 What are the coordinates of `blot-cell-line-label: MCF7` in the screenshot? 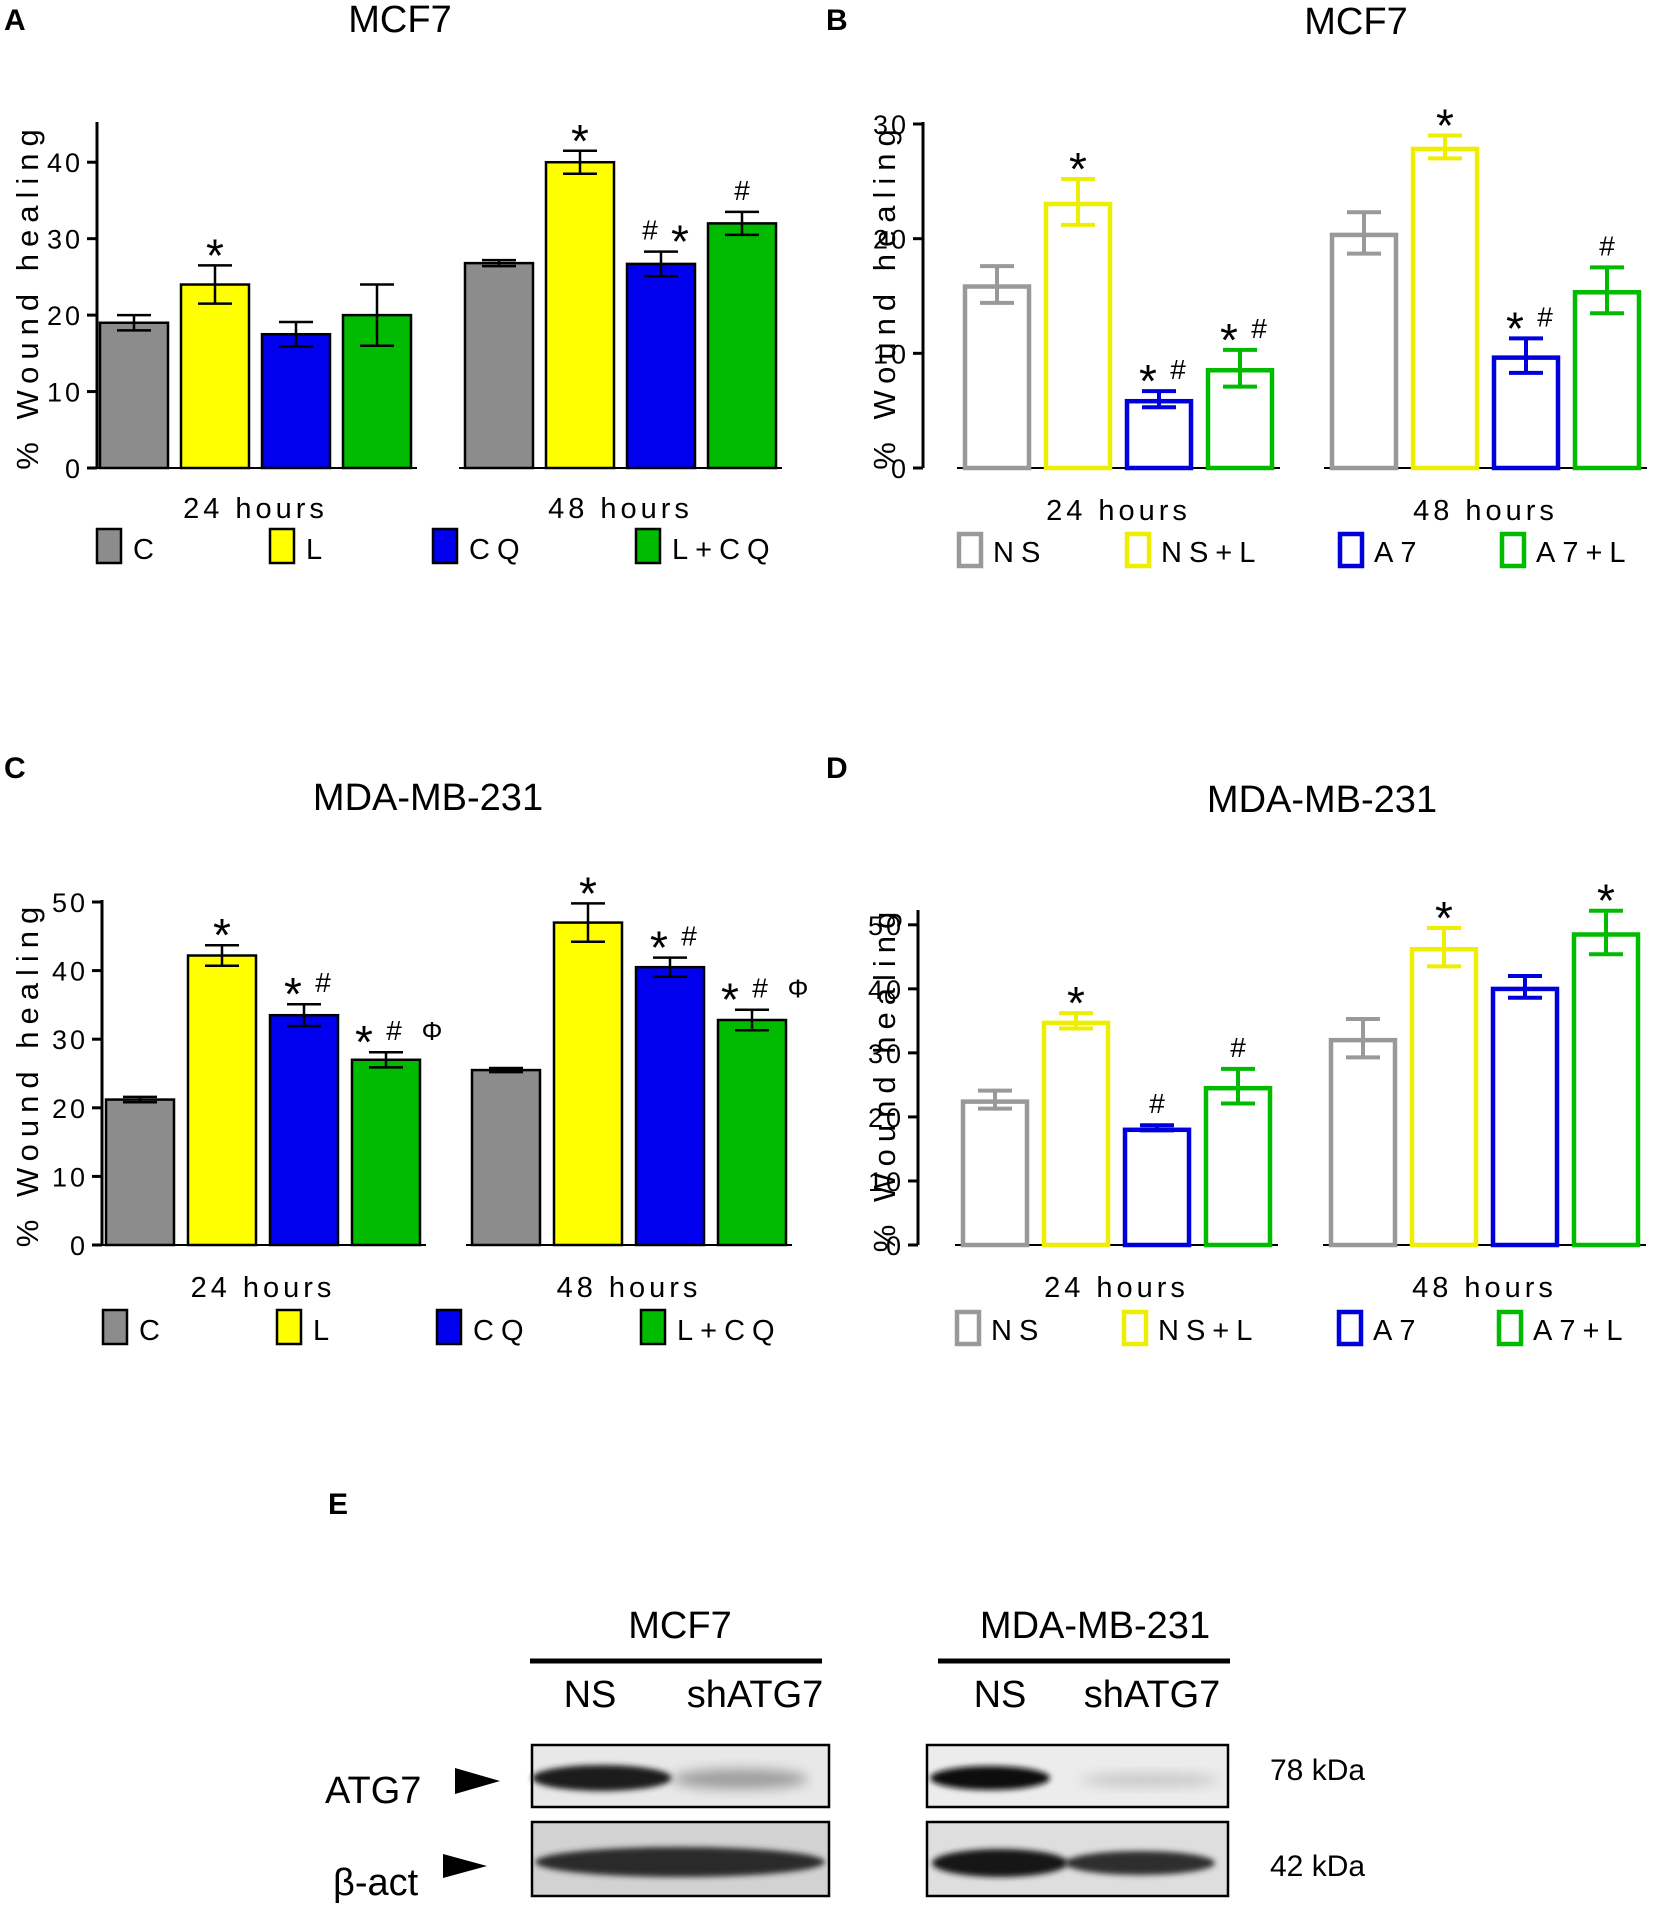 It's located at (679, 1626).